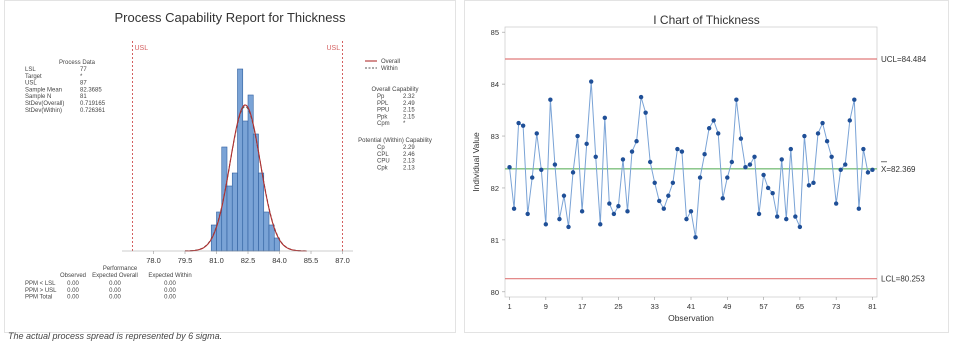  I want to click on process-data-label: StDev(Within), so click(43, 111).